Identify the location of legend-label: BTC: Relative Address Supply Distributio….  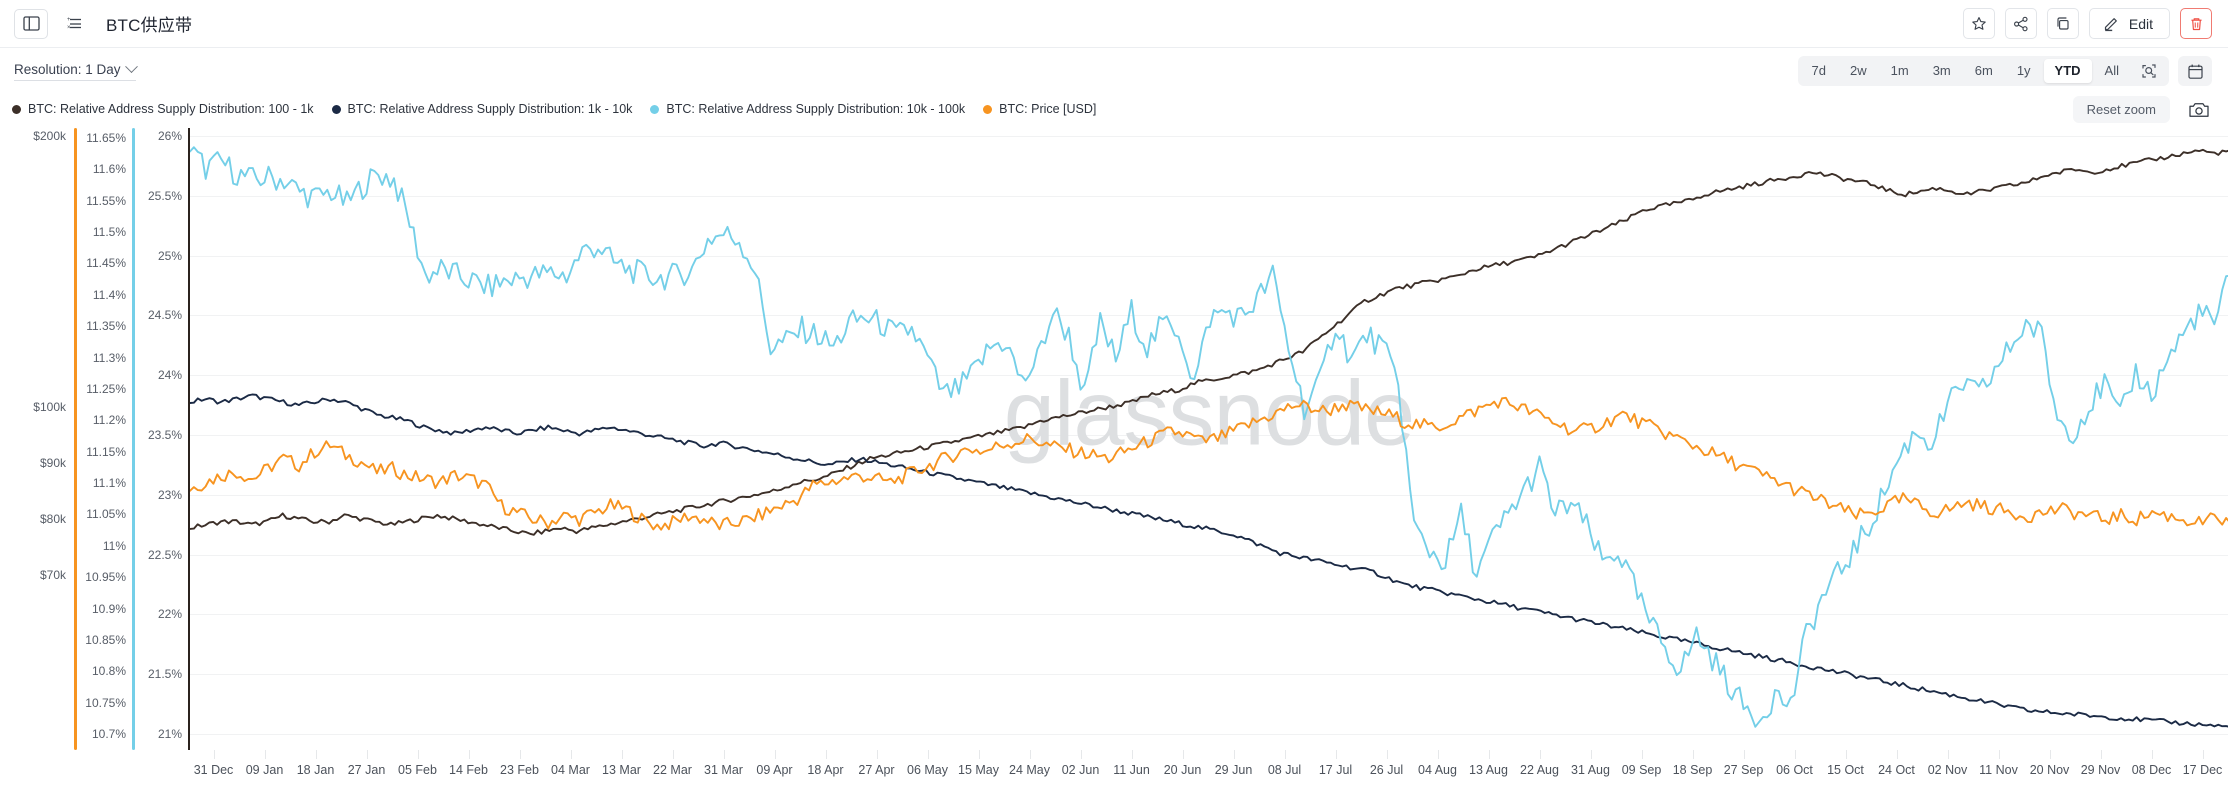
(816, 109).